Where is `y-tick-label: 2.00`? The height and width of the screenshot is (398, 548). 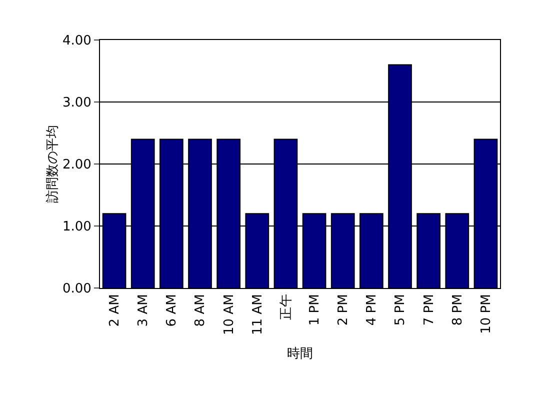 y-tick-label: 2.00 is located at coordinates (77, 165).